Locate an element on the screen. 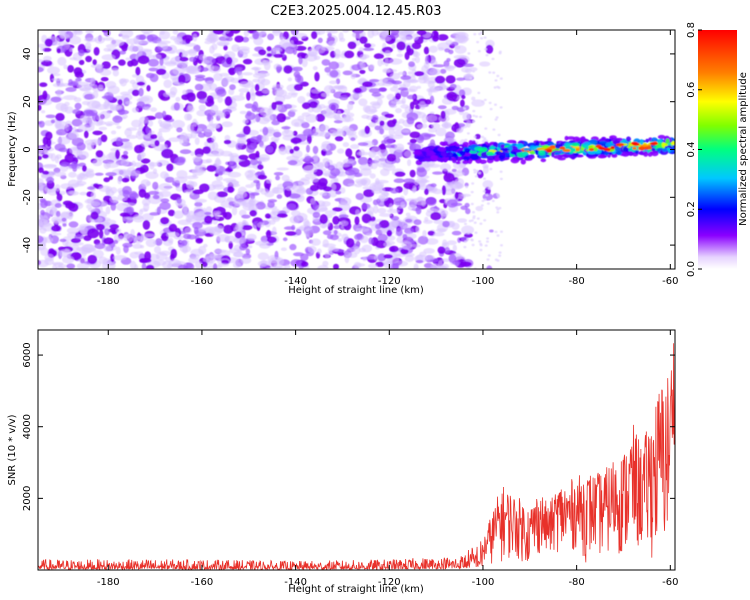 This screenshot has width=750, height=600. x-tick-label: -180 is located at coordinates (108, 582).